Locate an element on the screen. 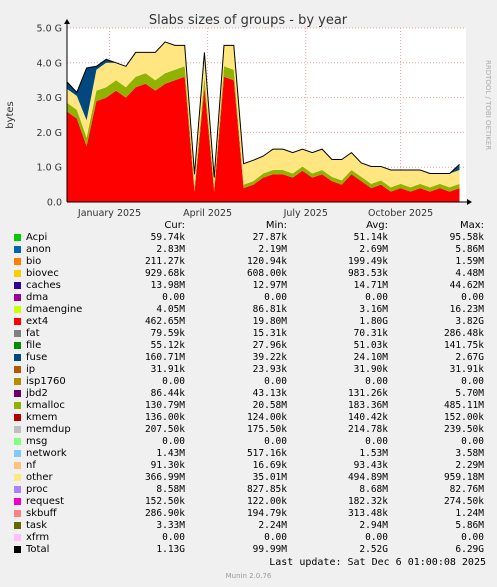  legend-cur-value: 462.65M is located at coordinates (164, 321).